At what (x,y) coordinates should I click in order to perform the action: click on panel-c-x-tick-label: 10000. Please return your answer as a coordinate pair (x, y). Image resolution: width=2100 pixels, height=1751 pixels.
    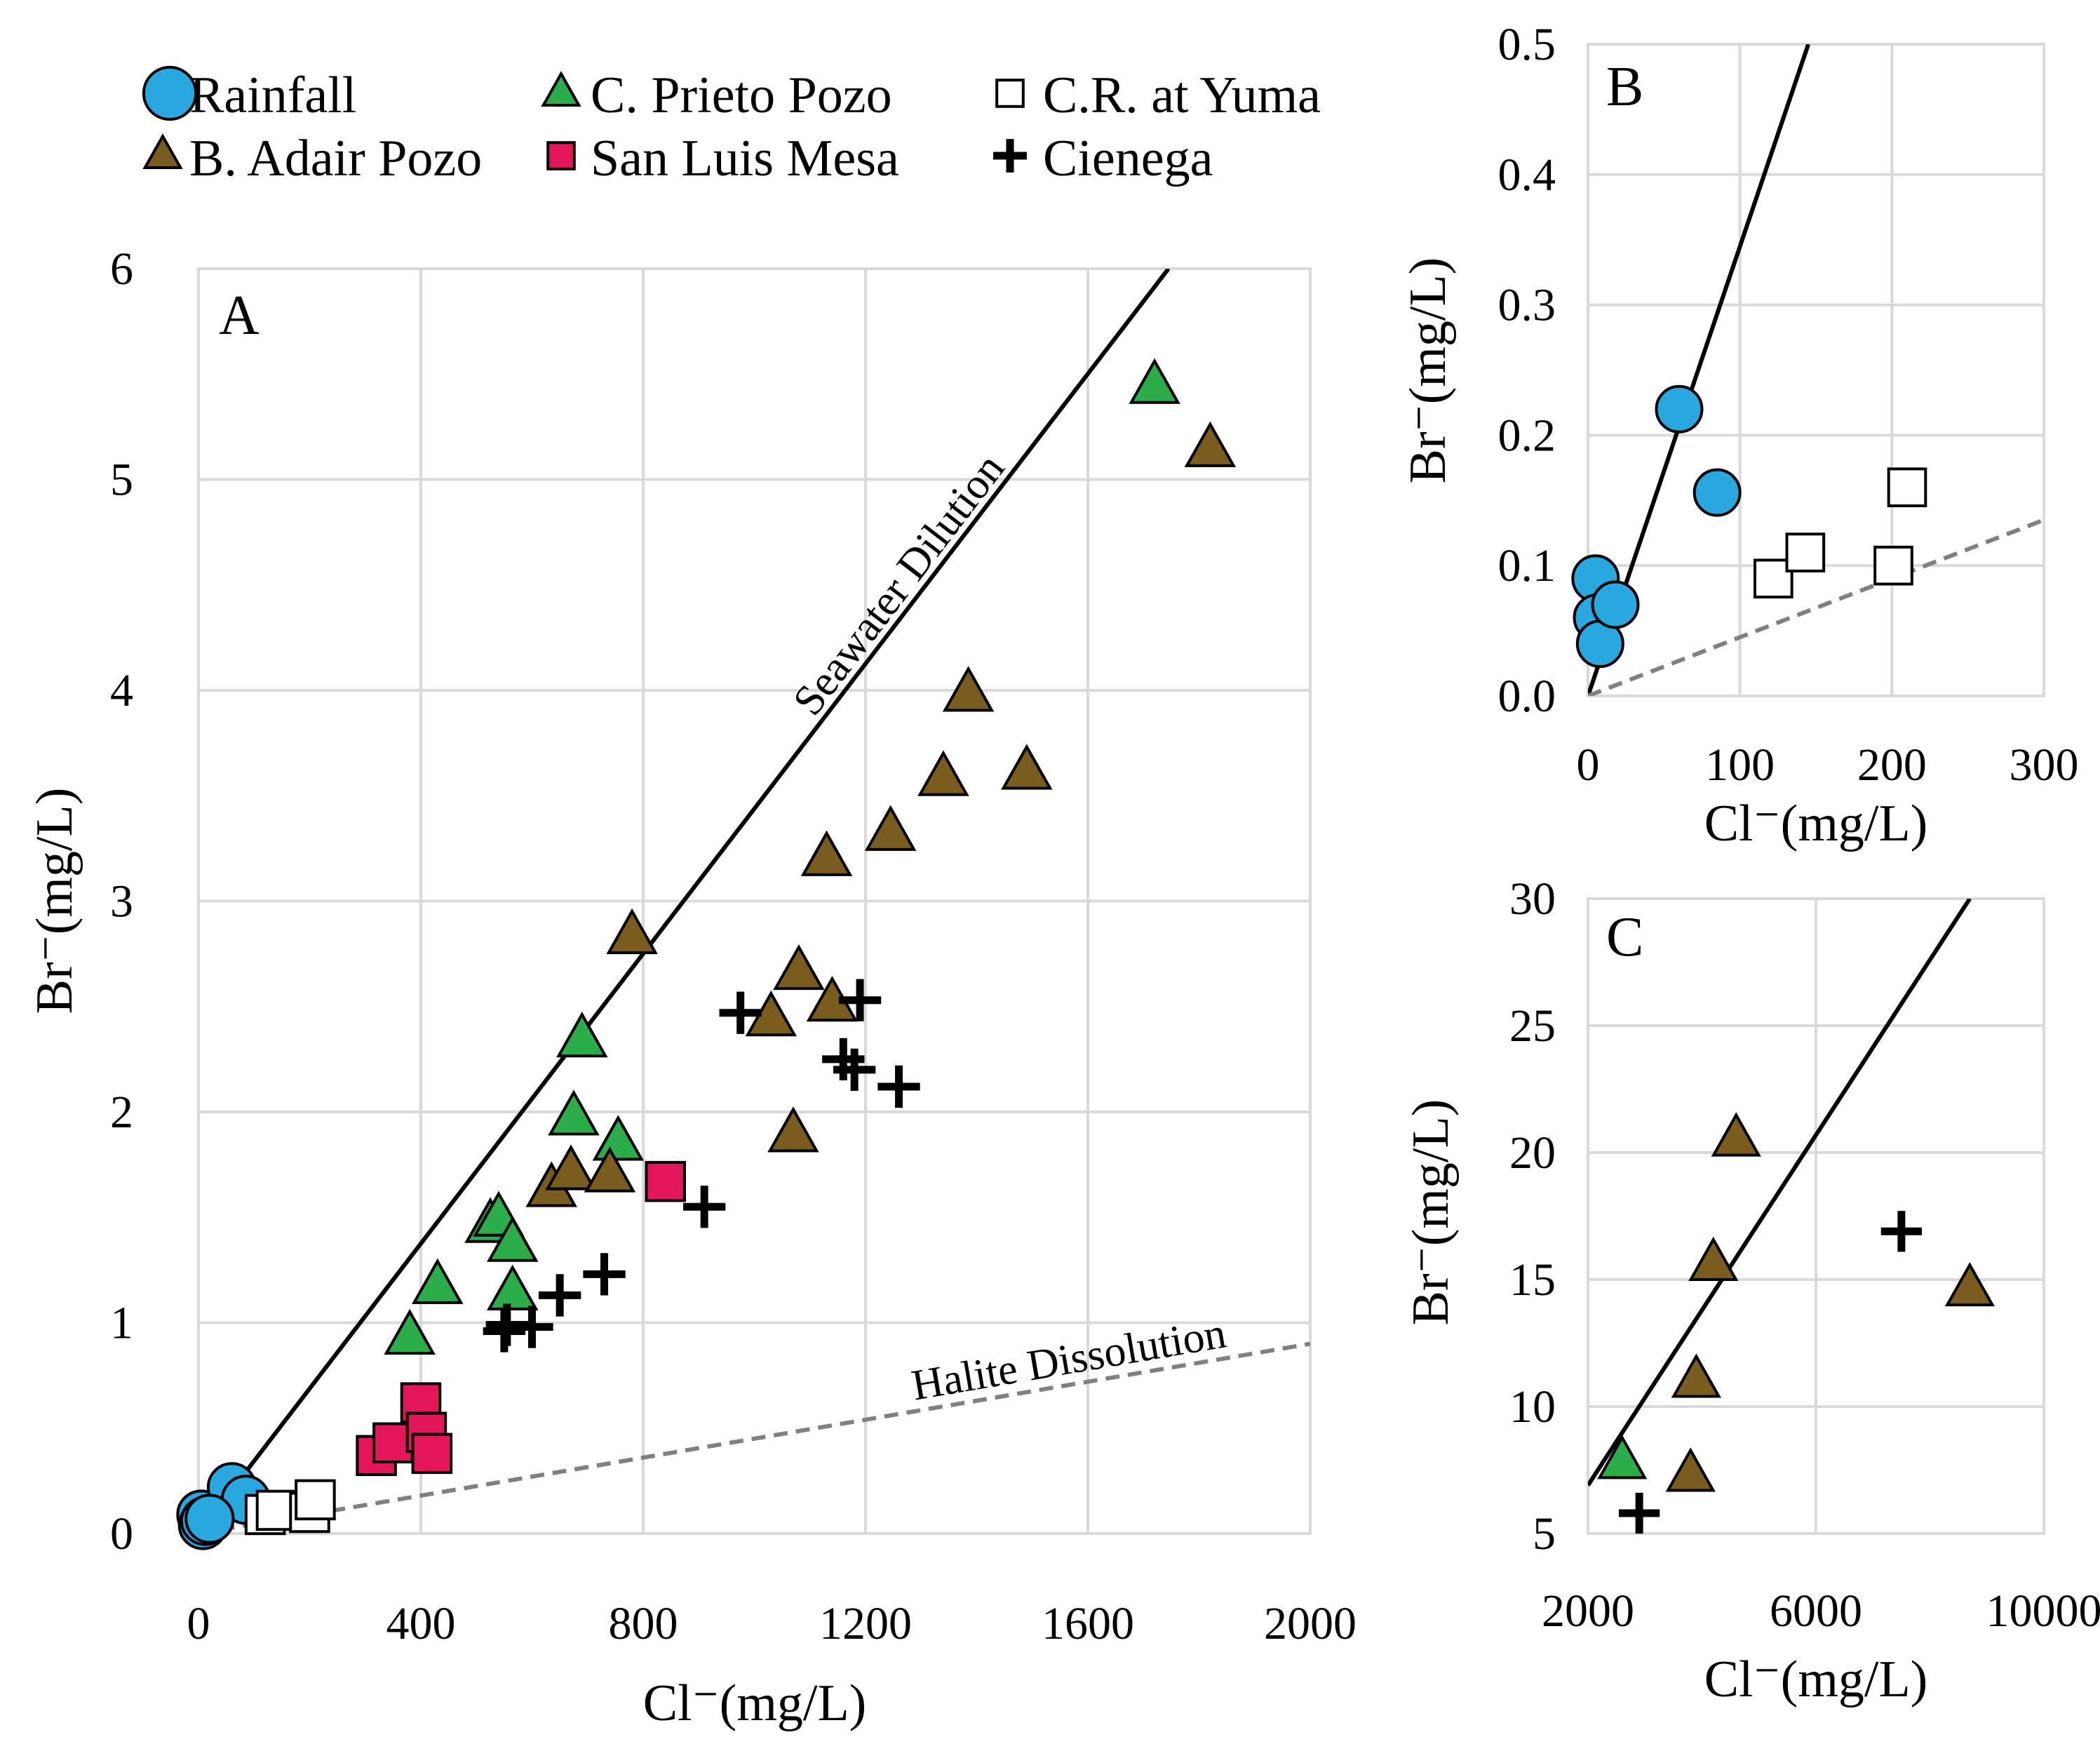
    Looking at the image, I should click on (2043, 1611).